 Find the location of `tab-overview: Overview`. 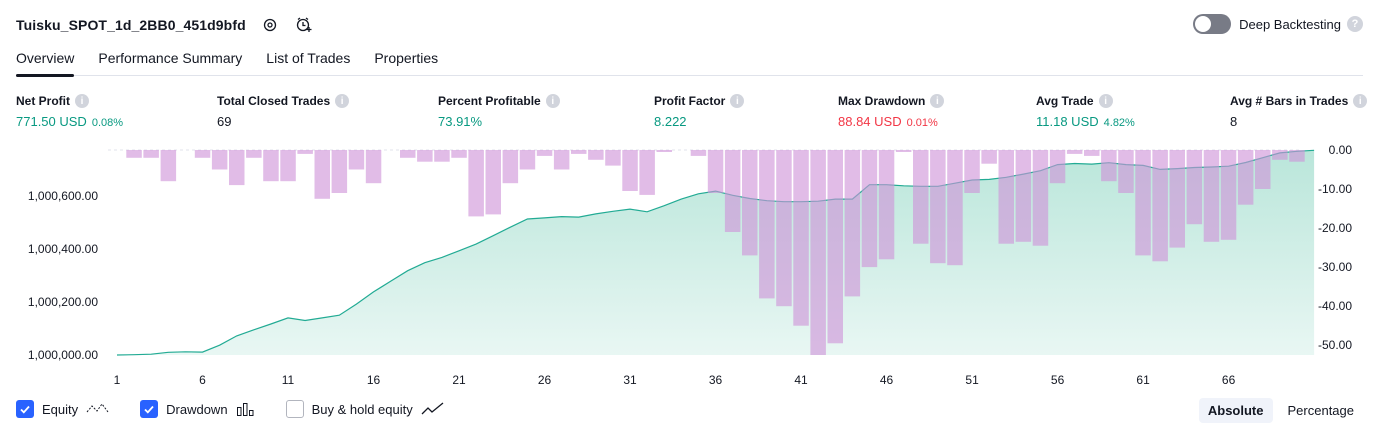

tab-overview: Overview is located at coordinates (45, 61).